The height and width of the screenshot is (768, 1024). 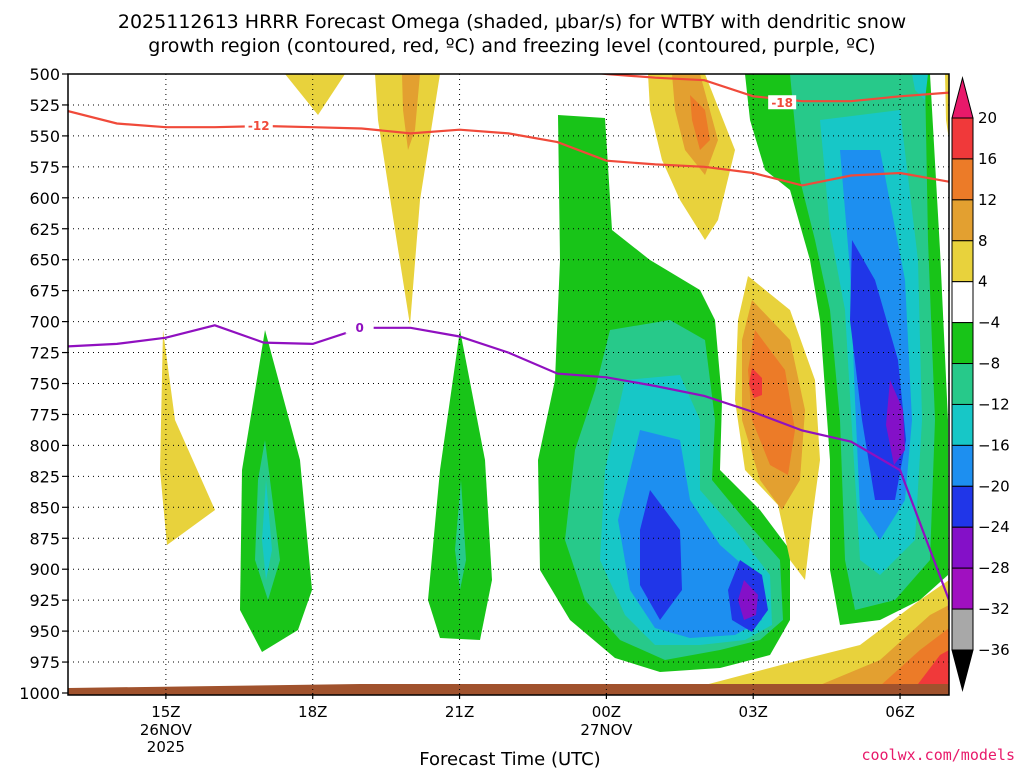 What do you see at coordinates (44, 476) in the screenshot?
I see `y-tick-label: 825` at bounding box center [44, 476].